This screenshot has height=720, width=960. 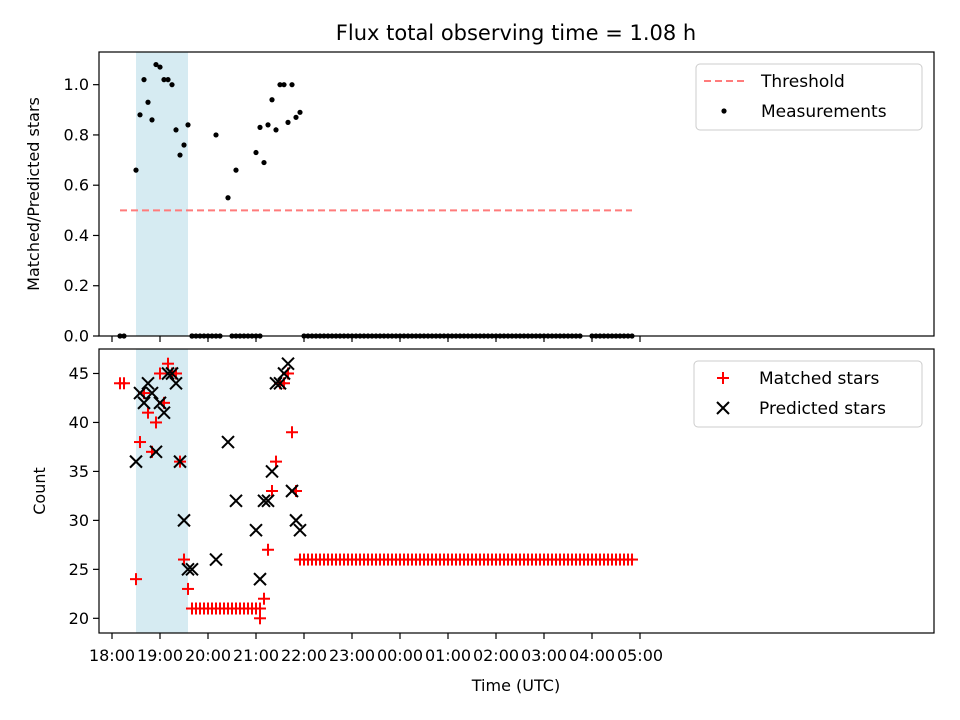 What do you see at coordinates (824, 112) in the screenshot?
I see `legend-measurements-label: Measurements` at bounding box center [824, 112].